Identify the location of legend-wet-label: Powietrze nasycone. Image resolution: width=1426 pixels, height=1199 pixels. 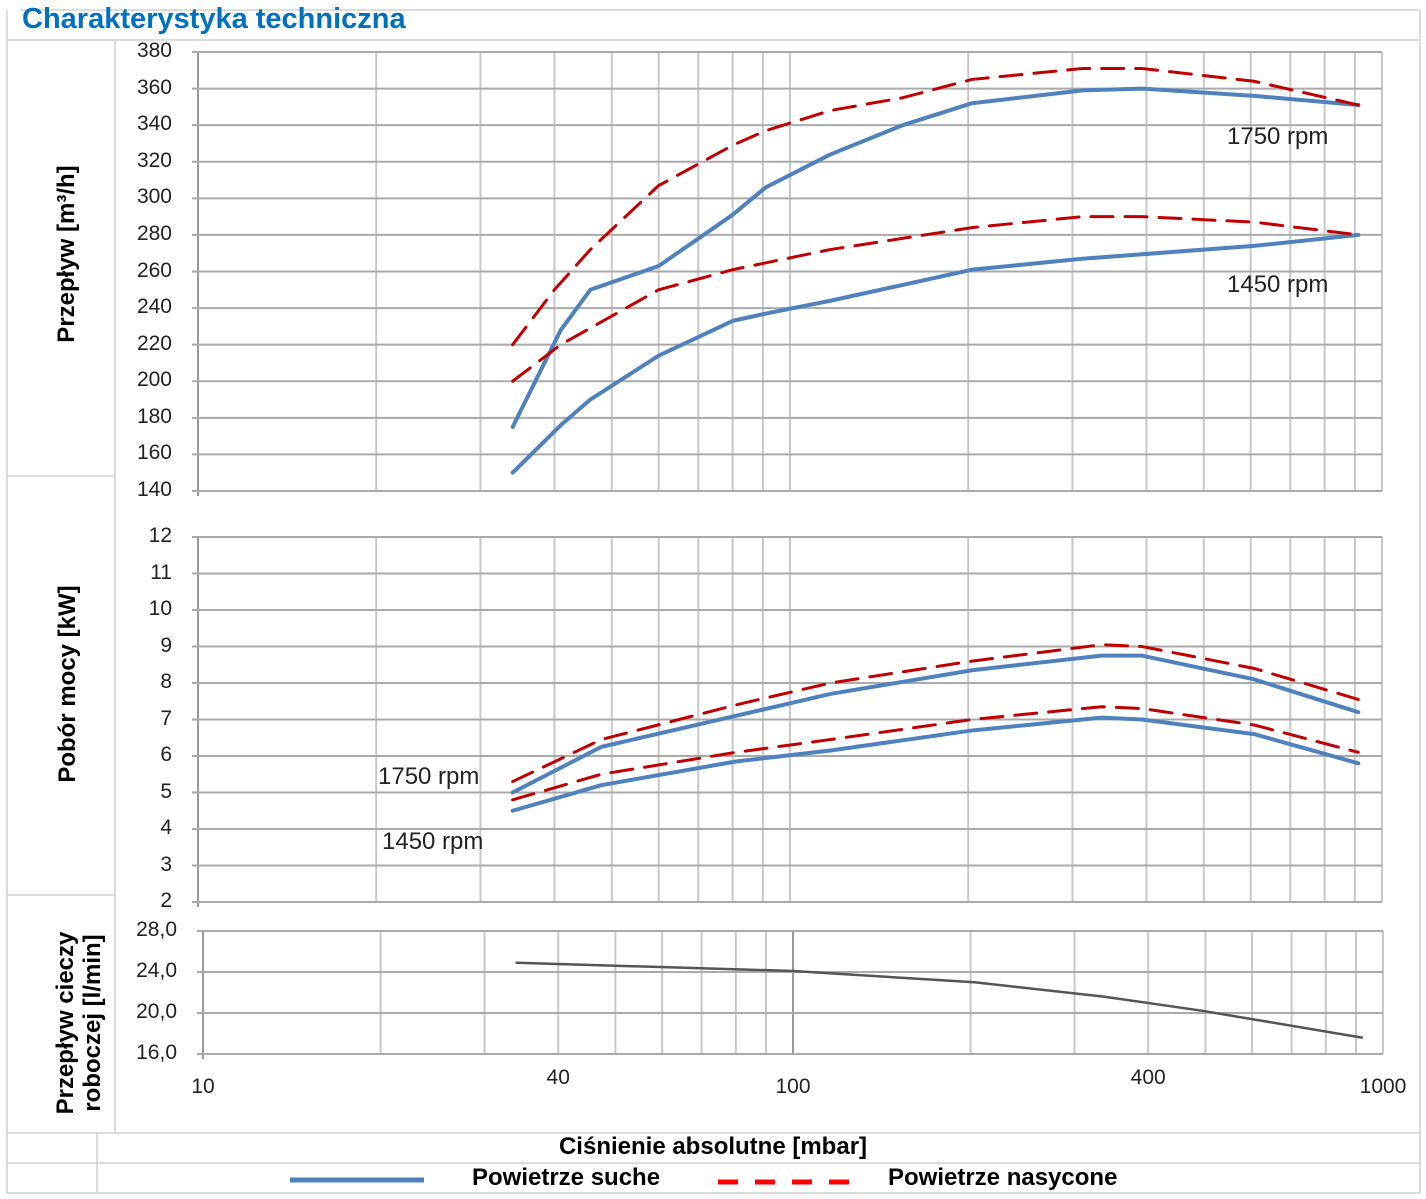
(1003, 1177).